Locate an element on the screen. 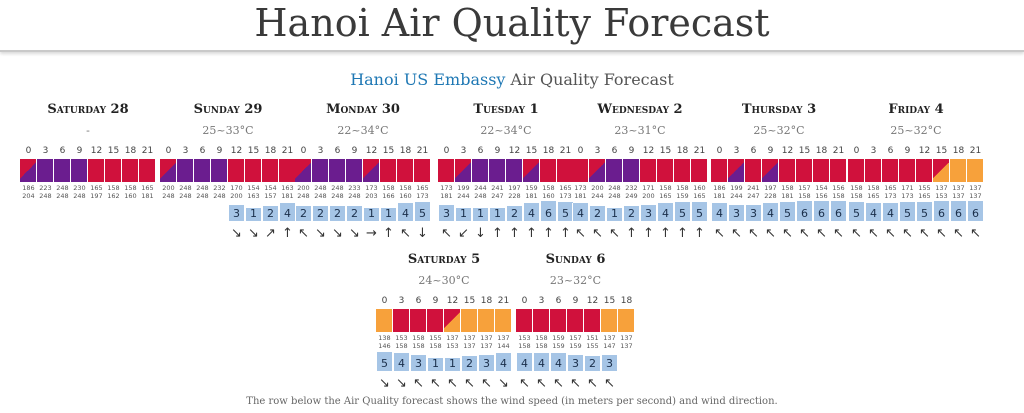  page-title: Hanoi Air Quality Forecast is located at coordinates (512, 26).